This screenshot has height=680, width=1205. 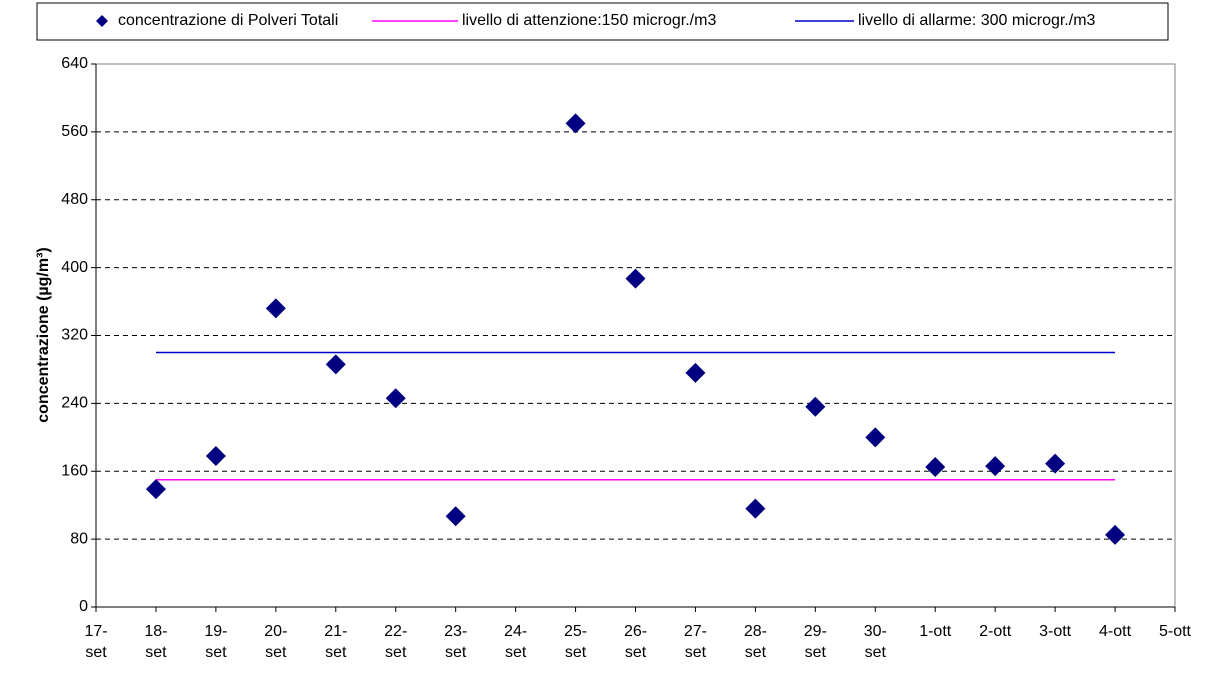 What do you see at coordinates (156, 642) in the screenshot?
I see `x-tick-label: 18-set` at bounding box center [156, 642].